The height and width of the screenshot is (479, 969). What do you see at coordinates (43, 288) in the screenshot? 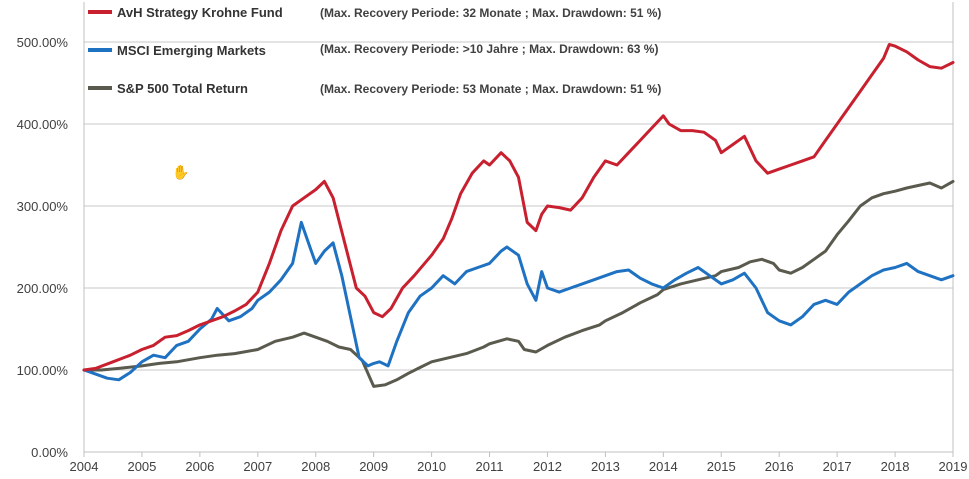
I see `y-tick-label: 200.00%` at bounding box center [43, 288].